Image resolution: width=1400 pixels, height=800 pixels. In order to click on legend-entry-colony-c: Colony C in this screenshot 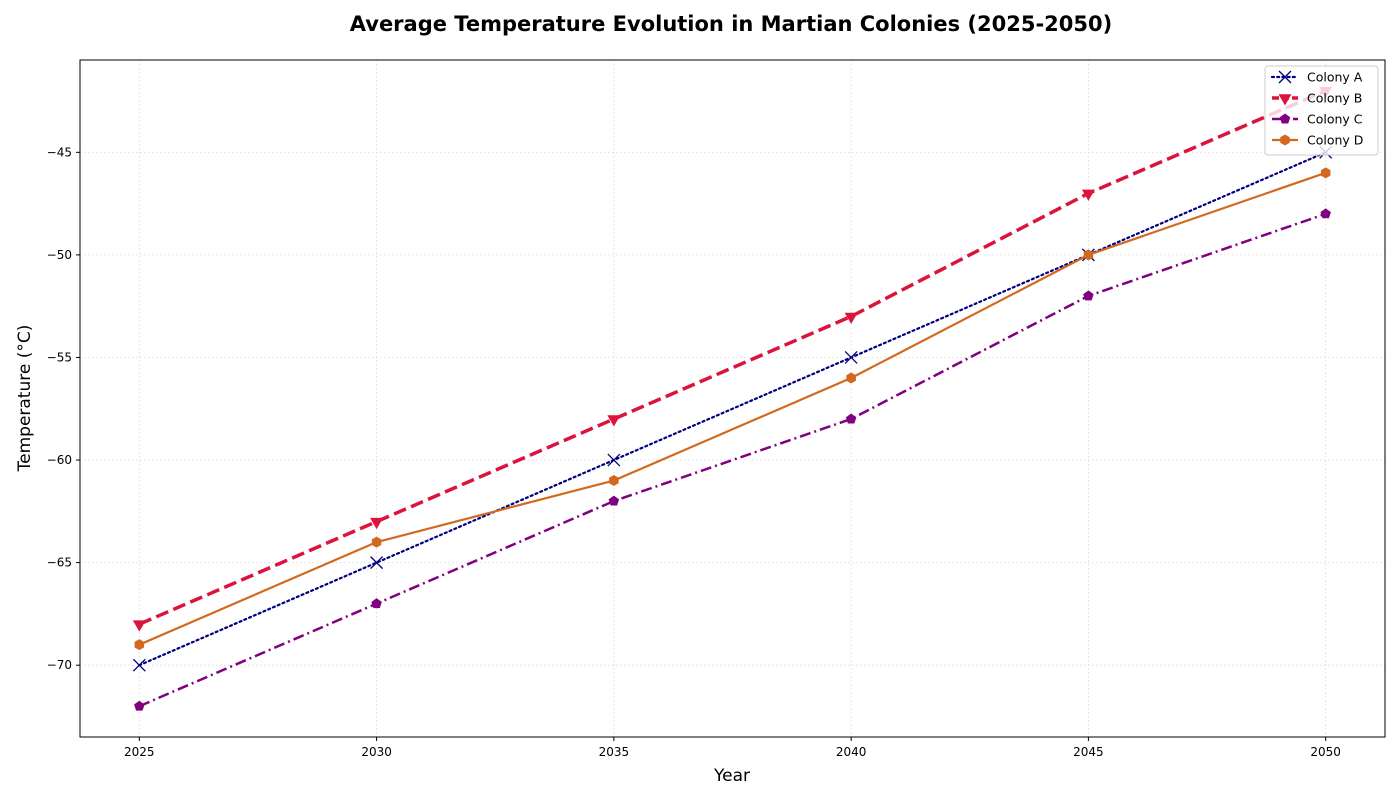, I will do `click(1317, 119)`.